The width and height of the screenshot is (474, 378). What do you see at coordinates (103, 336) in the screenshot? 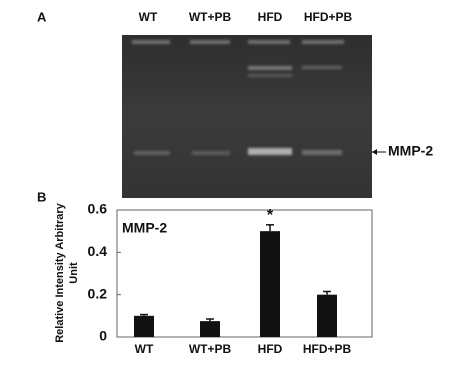
I see `y-tick-label: 0` at bounding box center [103, 336].